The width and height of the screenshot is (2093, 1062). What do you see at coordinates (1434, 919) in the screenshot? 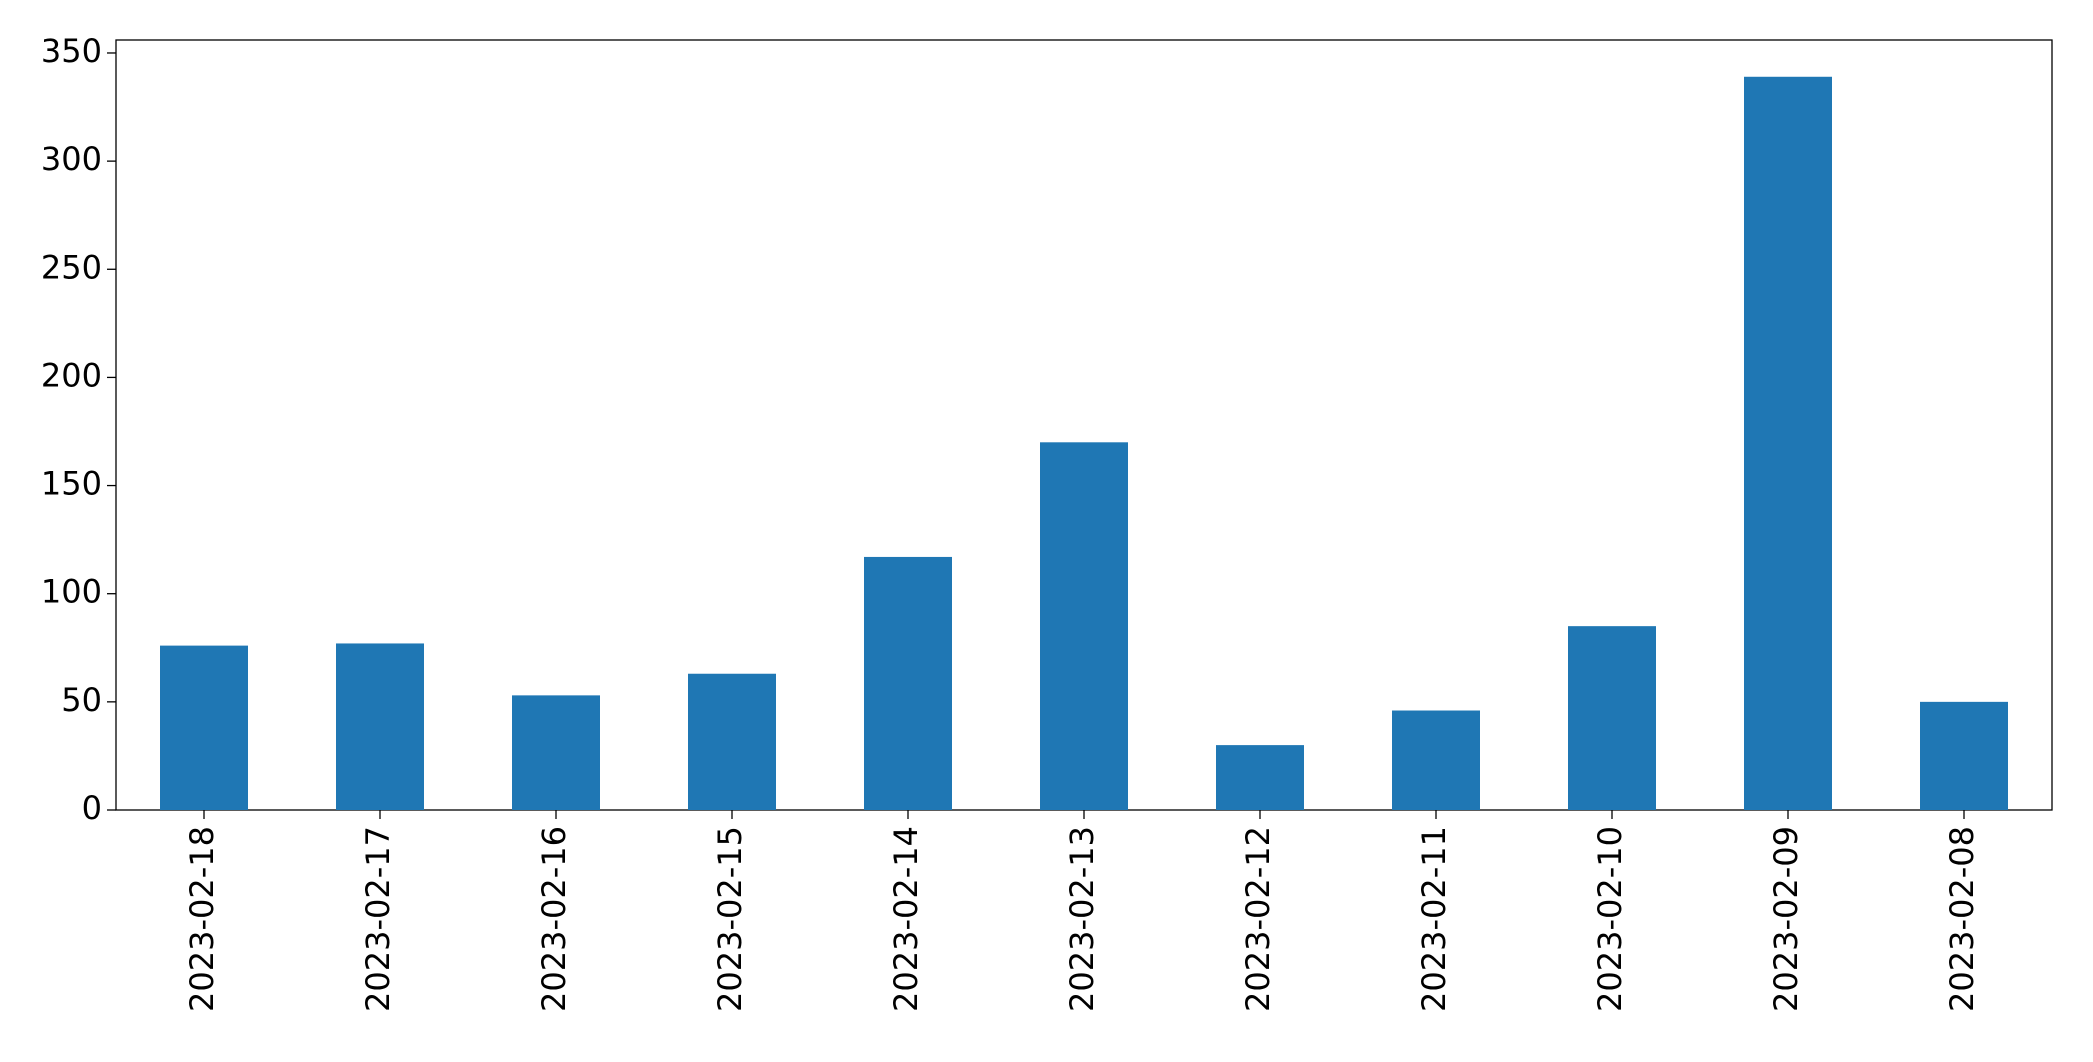
I see `x-tick-label: 2023-02-11` at bounding box center [1434, 919].